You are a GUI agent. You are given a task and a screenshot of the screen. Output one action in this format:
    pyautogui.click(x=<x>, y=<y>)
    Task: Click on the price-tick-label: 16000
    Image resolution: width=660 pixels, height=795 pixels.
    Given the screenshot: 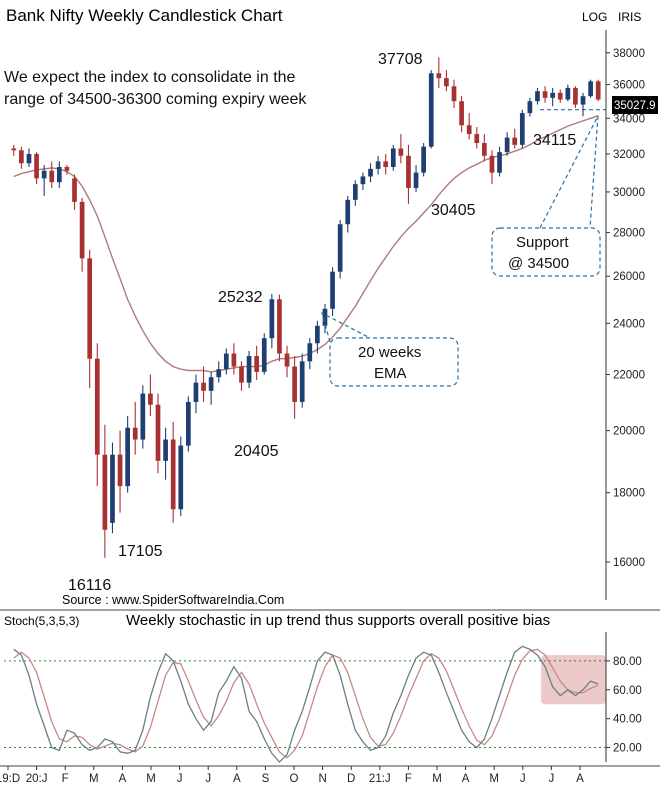 What is the action you would take?
    pyautogui.click(x=629, y=563)
    